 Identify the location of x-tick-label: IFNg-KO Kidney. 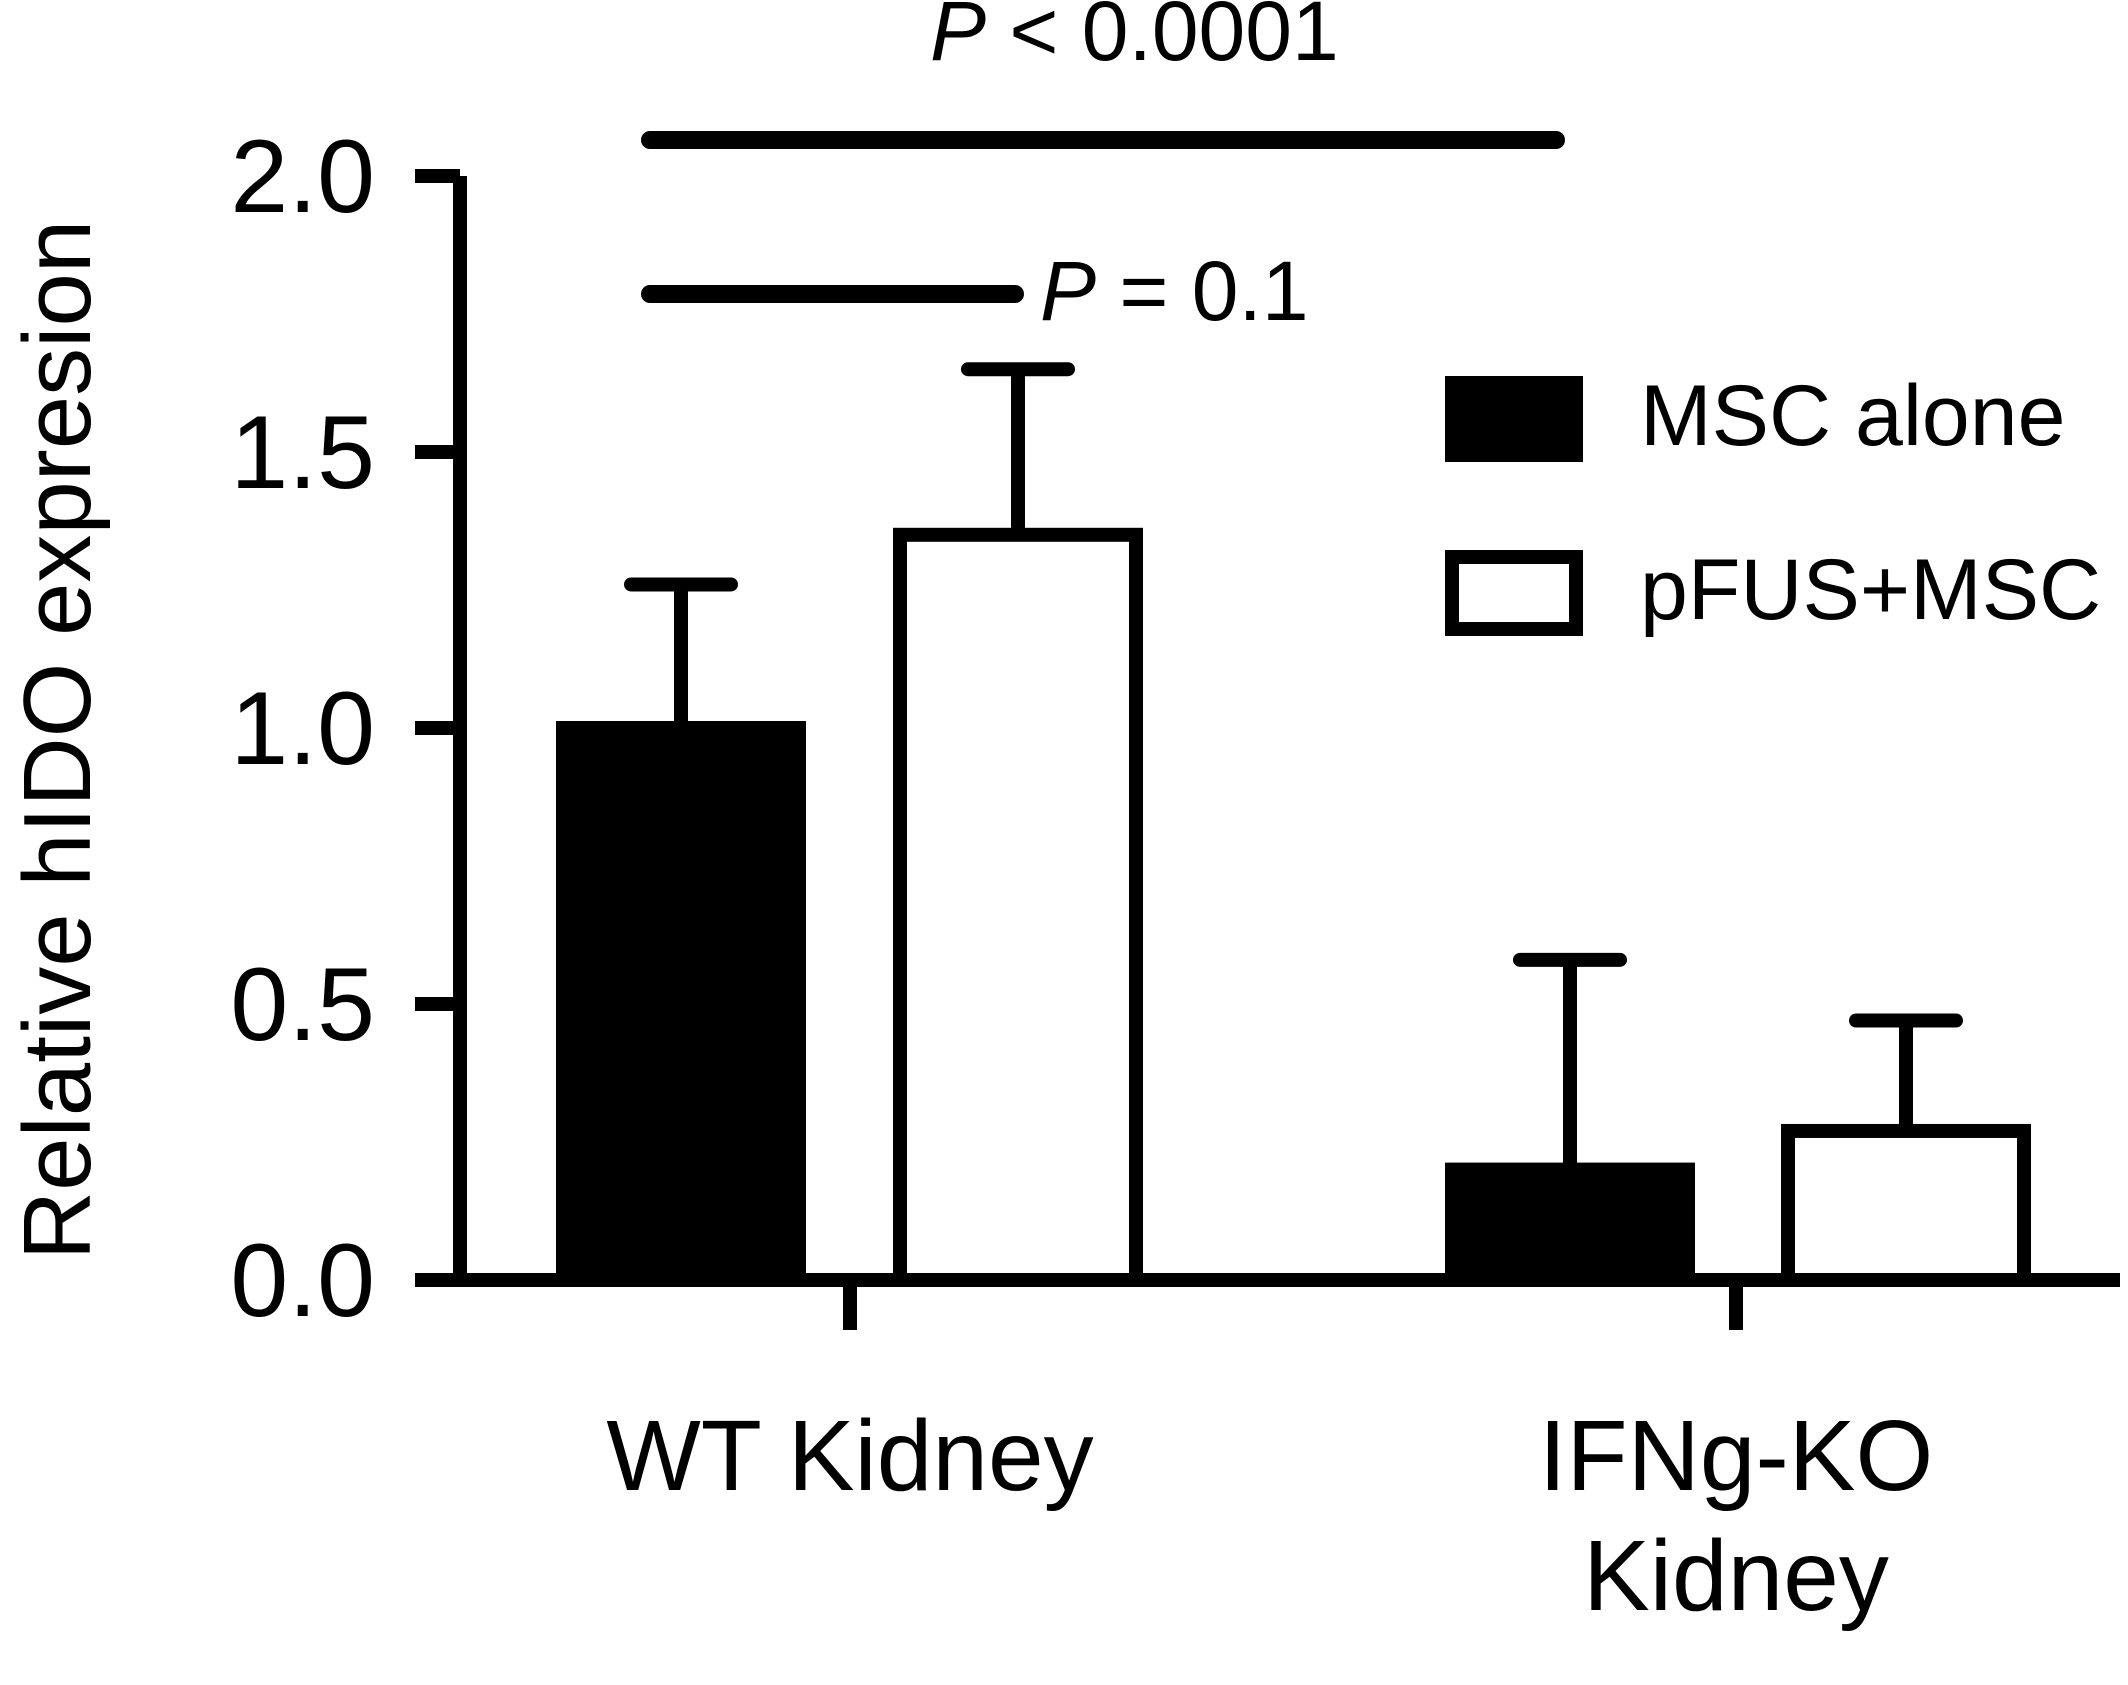
(1736, 1516).